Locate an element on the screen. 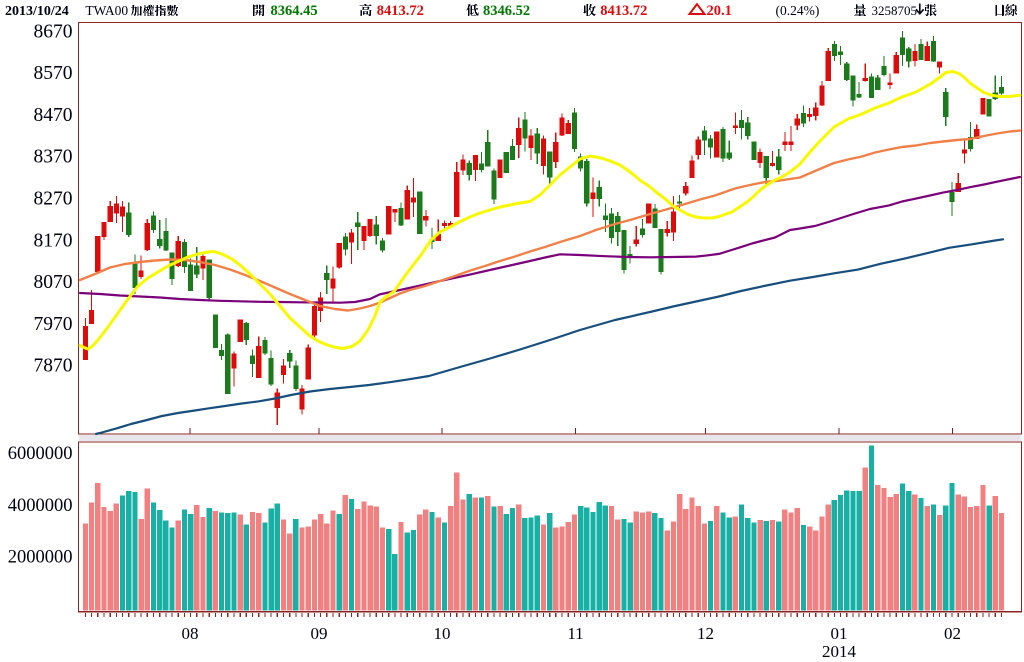  svg-text: 2014 is located at coordinates (839, 651).